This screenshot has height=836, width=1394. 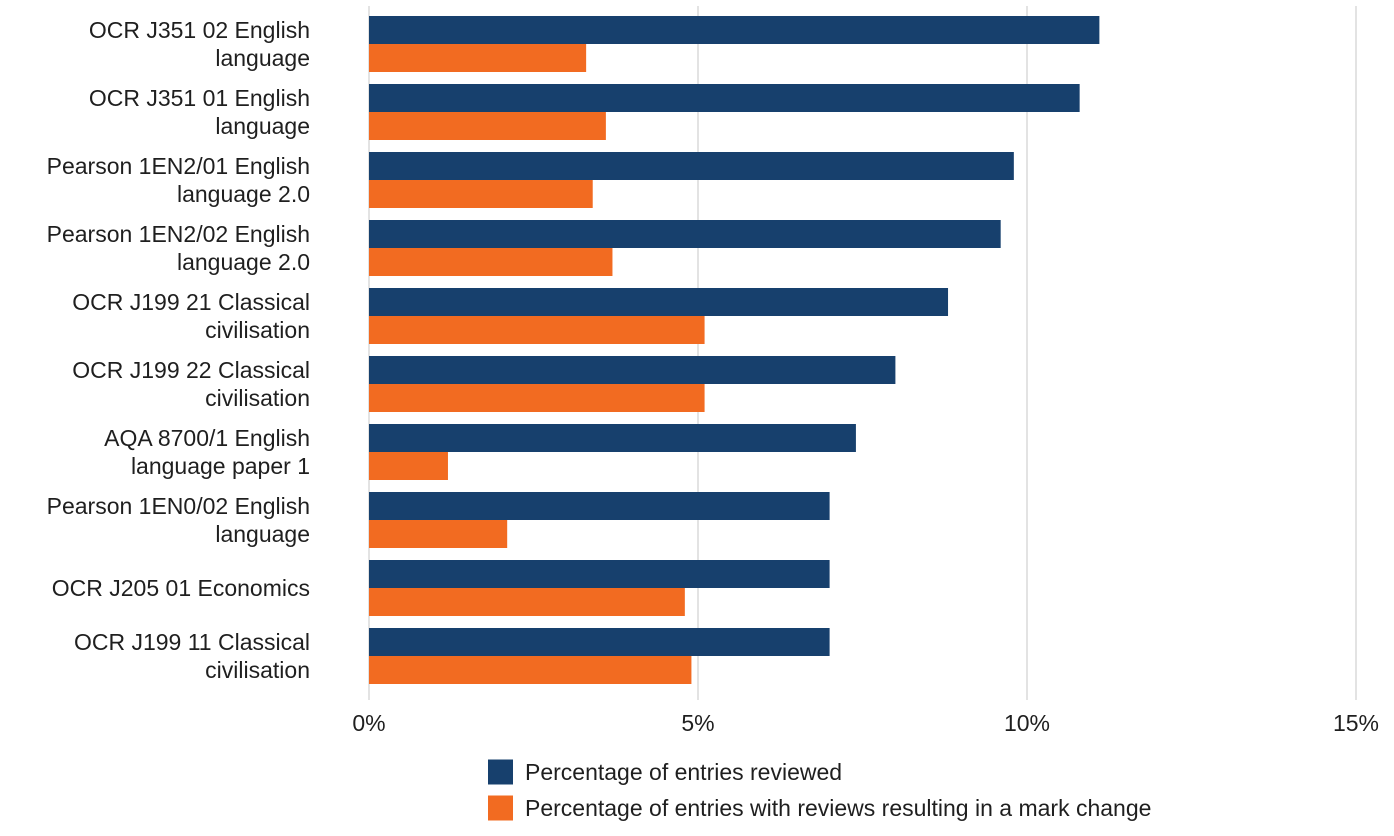 What do you see at coordinates (1356, 723) in the screenshot?
I see `x-tick-label: 15%` at bounding box center [1356, 723].